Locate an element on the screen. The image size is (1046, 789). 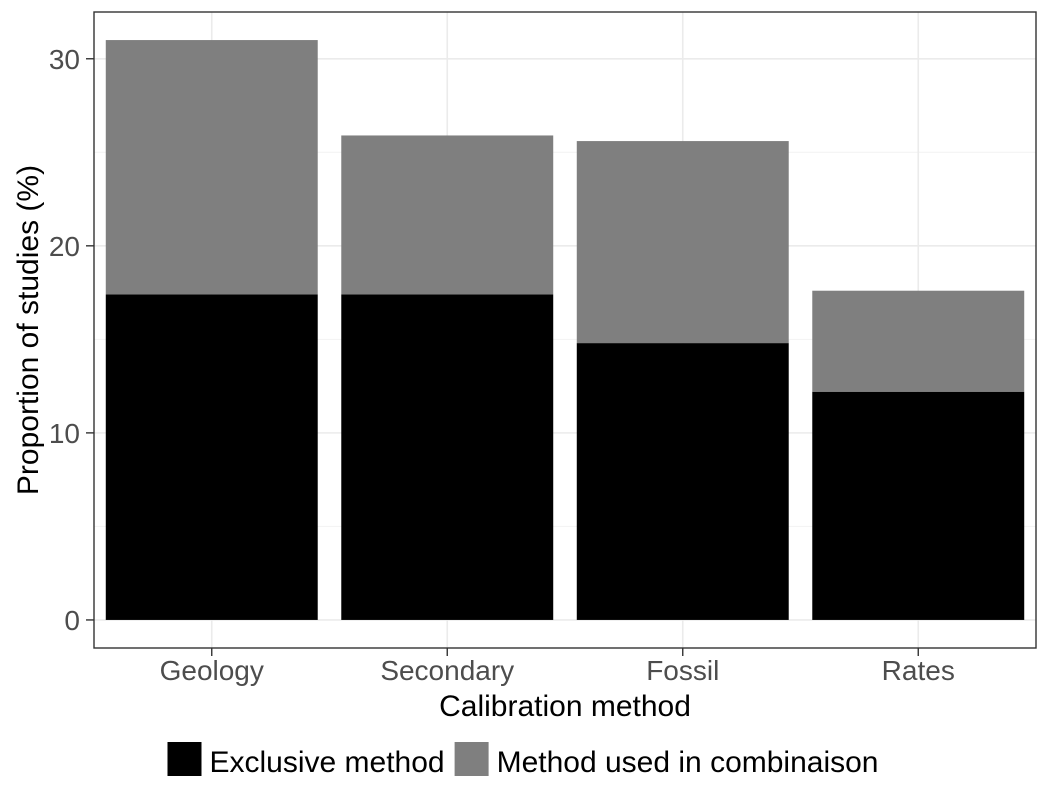
x-tick-label: Fossil is located at coordinates (682, 670).